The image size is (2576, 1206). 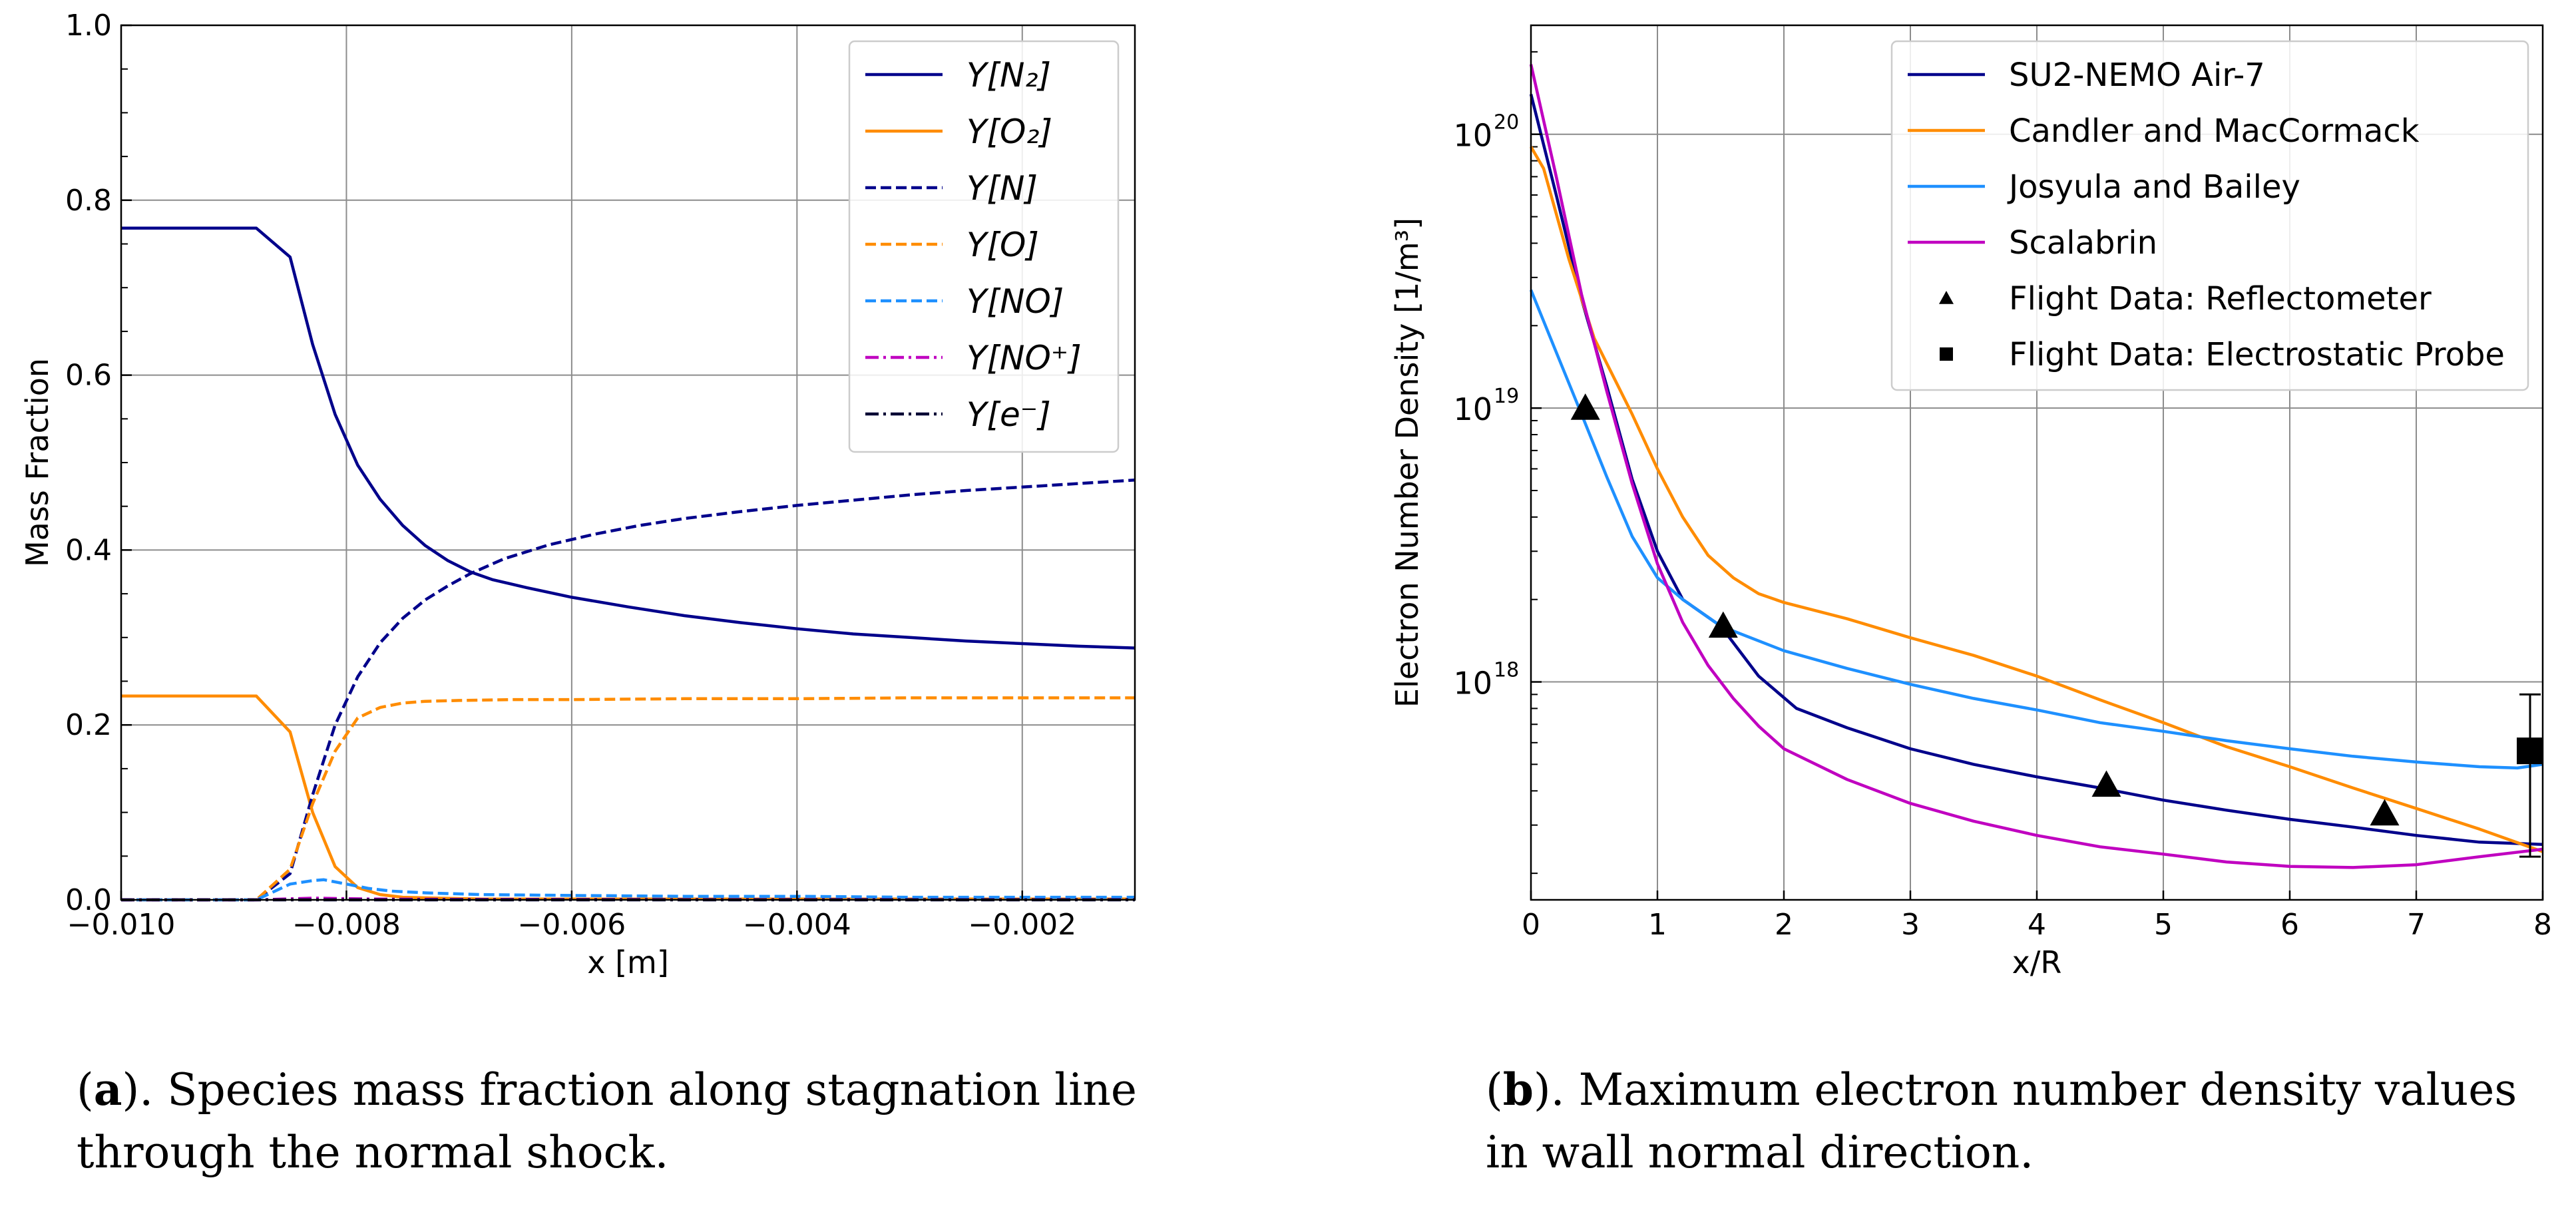 I want to click on tick-label-x: −0.010, so click(x=121, y=925).